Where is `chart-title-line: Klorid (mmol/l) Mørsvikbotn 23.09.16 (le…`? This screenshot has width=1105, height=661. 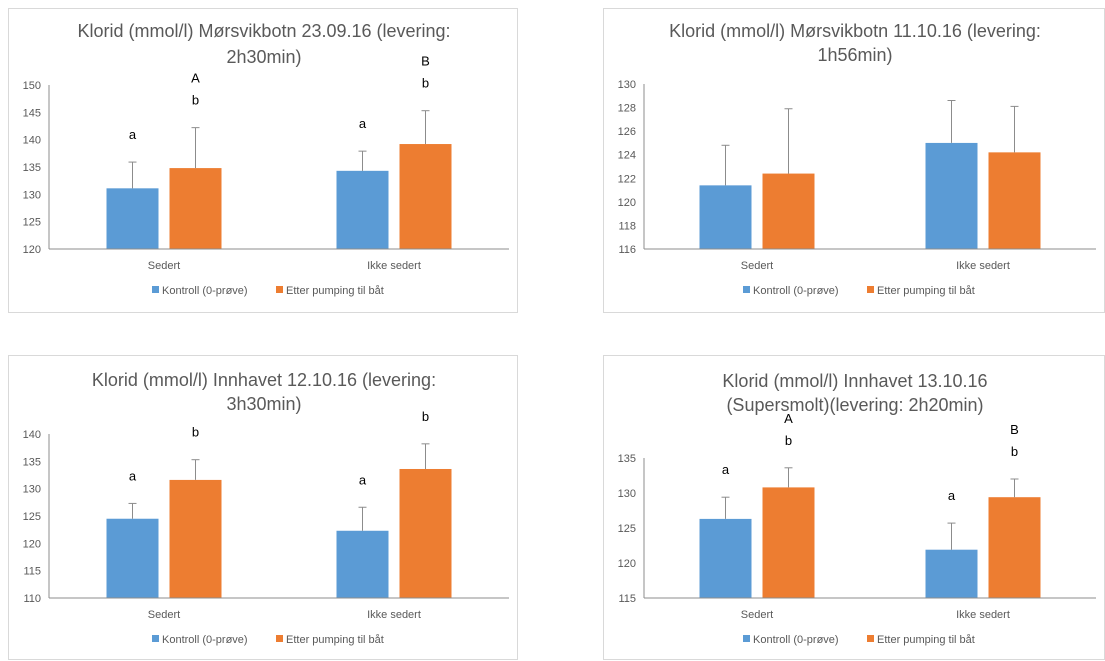 chart-title-line: Klorid (mmol/l) Mørsvikbotn 23.09.16 (le… is located at coordinates (263, 31).